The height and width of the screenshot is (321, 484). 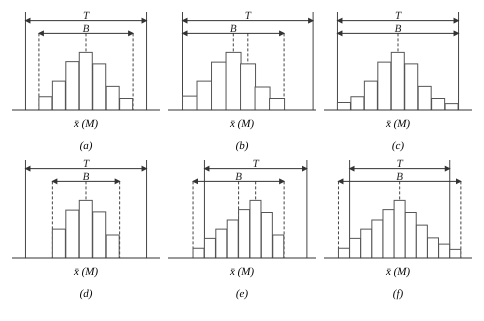 I want to click on text: (d), so click(x=86, y=294).